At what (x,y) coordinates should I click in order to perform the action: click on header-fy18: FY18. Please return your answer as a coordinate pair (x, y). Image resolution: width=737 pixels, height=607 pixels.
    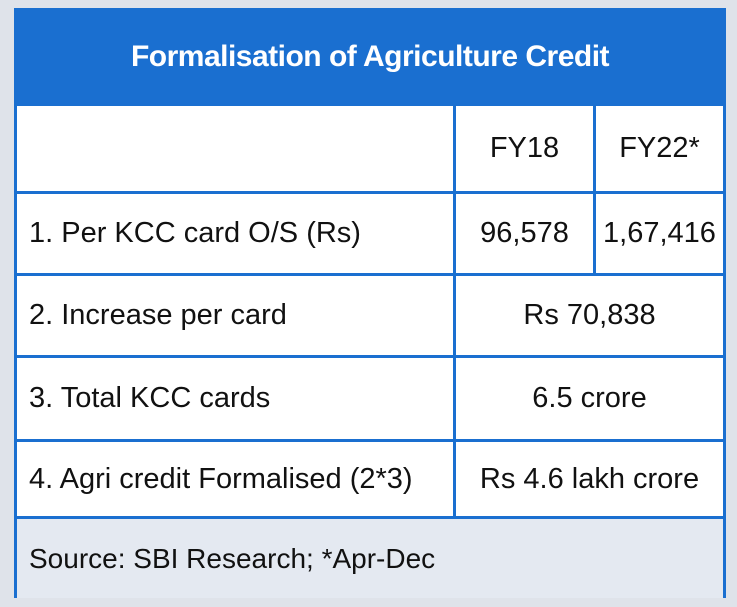
    Looking at the image, I should click on (523, 148).